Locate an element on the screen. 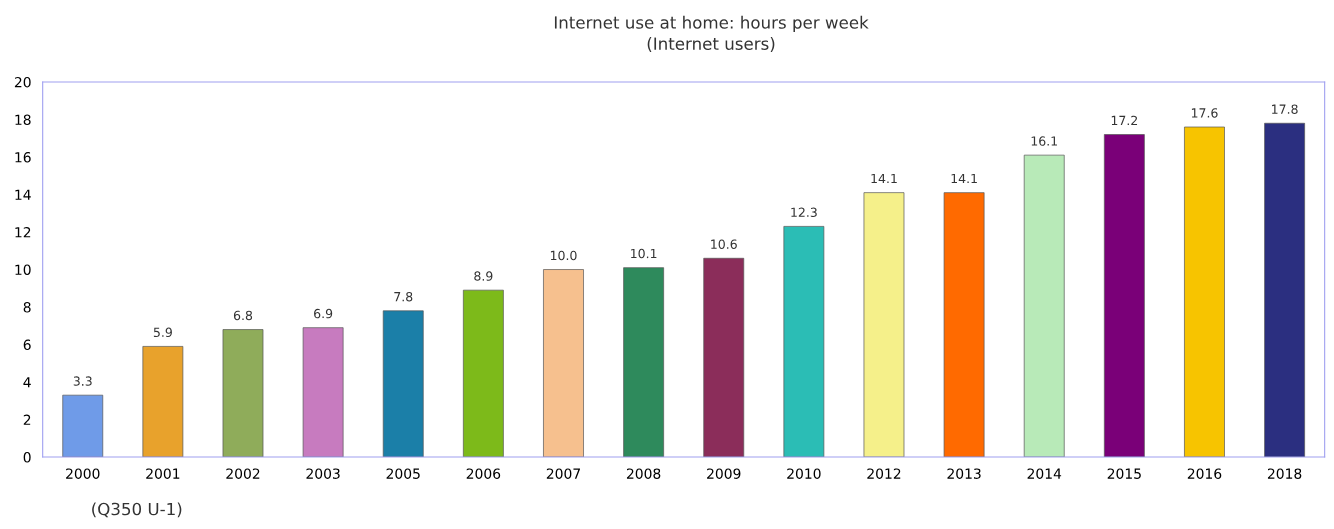 The width and height of the screenshot is (1334, 529). data-label: 17.2 is located at coordinates (1124, 120).